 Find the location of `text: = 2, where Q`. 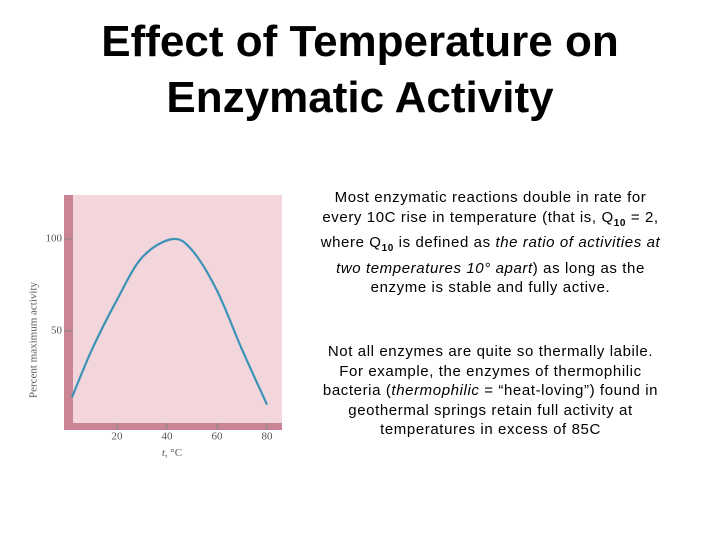

text: = 2, where Q is located at coordinates (489, 230).